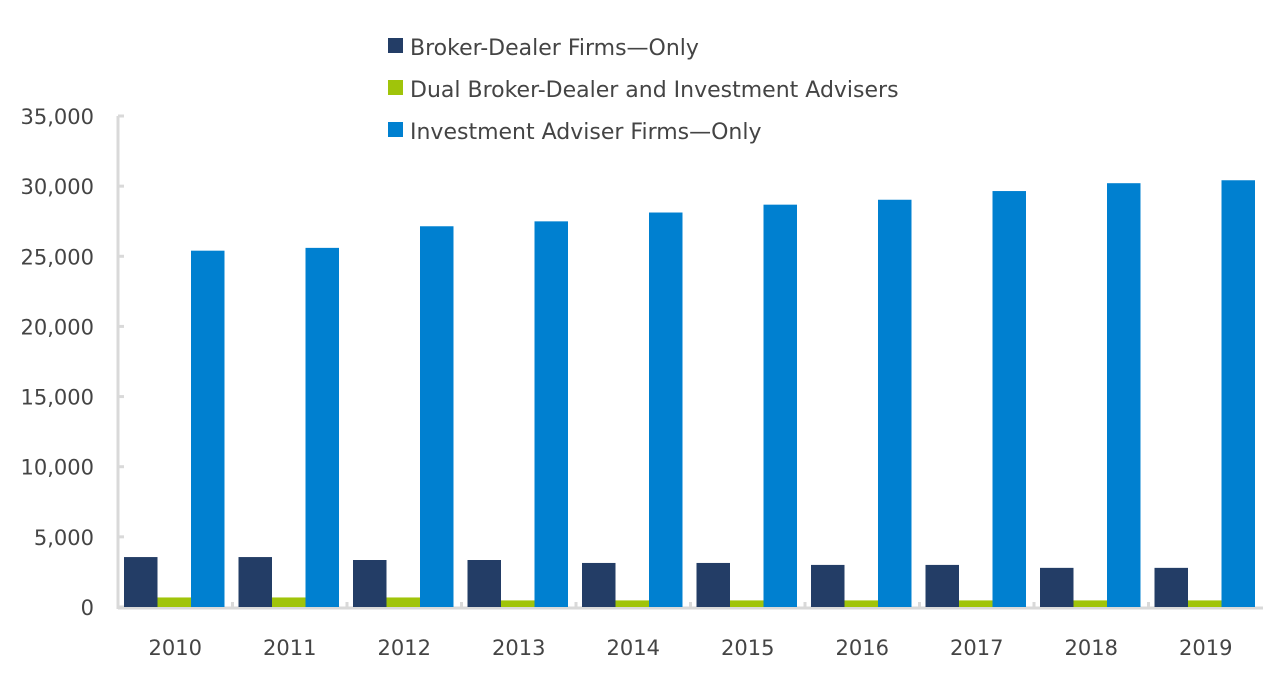  Describe the element at coordinates (57, 468) in the screenshot. I see `y-tick-label: 10,000` at that location.